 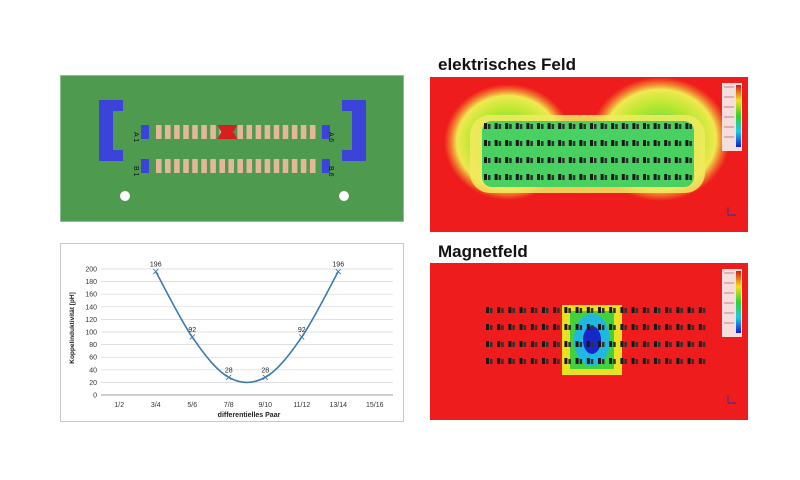 What do you see at coordinates (156, 265) in the screenshot?
I see `chart-data-label: 196` at bounding box center [156, 265].